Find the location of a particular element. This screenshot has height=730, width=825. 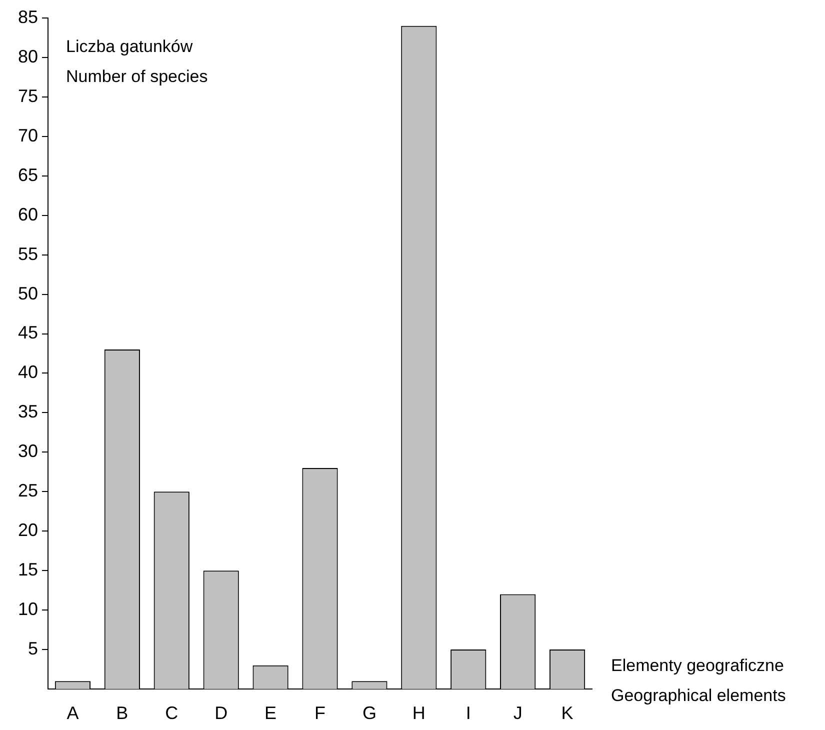

y-tick-label: 70 is located at coordinates (28, 135).